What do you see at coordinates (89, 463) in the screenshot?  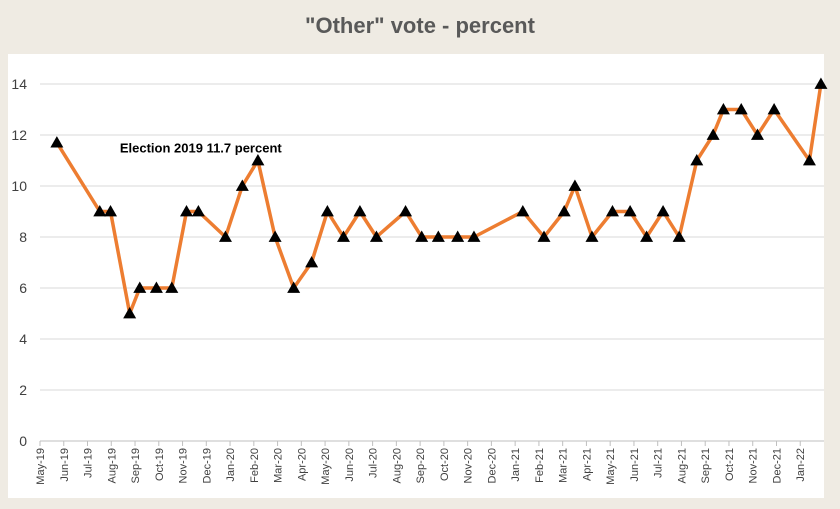 I see `x-tick-label: Jul-19` at bounding box center [89, 463].